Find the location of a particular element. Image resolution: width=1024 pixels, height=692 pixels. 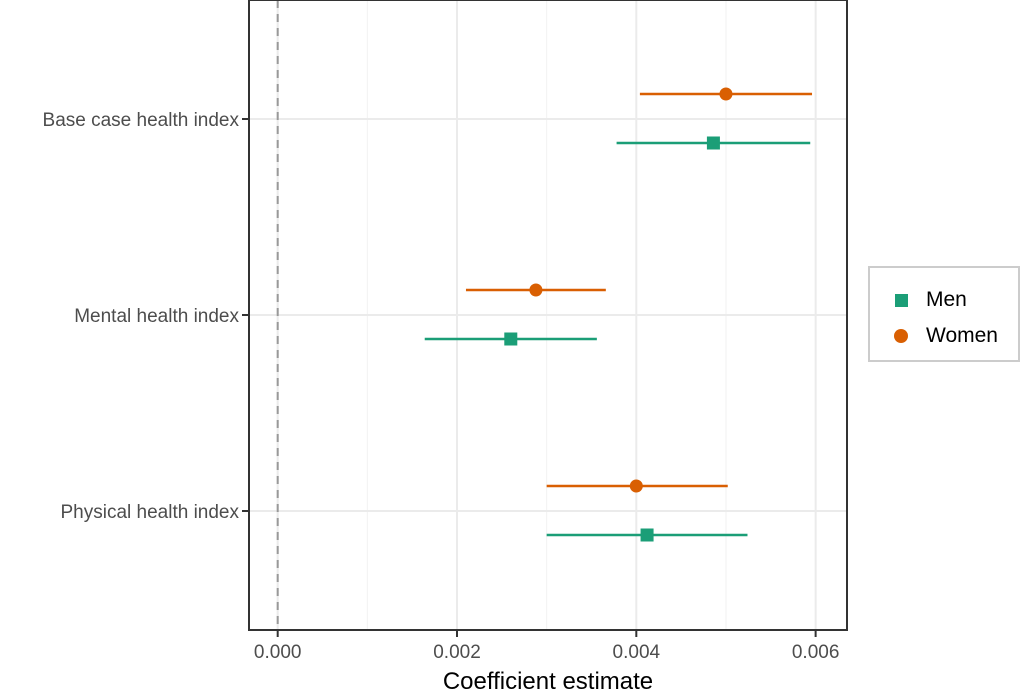

estimate-points is located at coordinates (618, 314).